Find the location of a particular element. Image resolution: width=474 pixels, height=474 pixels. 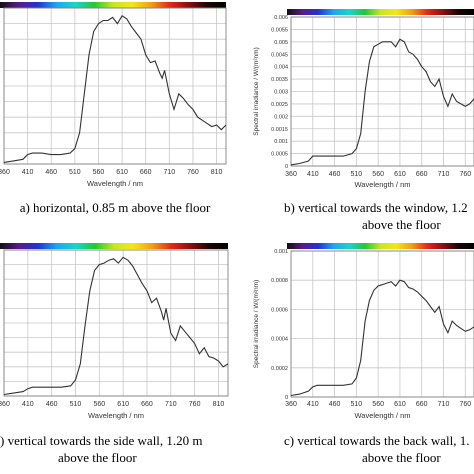

caption-c-back-line-2: above the floor is located at coordinates (401, 457).